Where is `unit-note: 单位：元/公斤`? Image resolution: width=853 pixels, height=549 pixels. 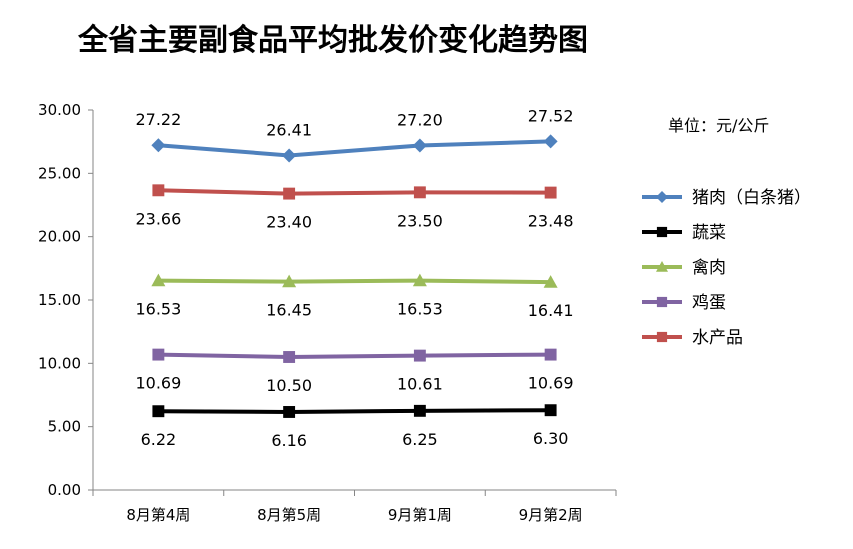 unit-note: 单位：元/公斤 is located at coordinates (718, 125).